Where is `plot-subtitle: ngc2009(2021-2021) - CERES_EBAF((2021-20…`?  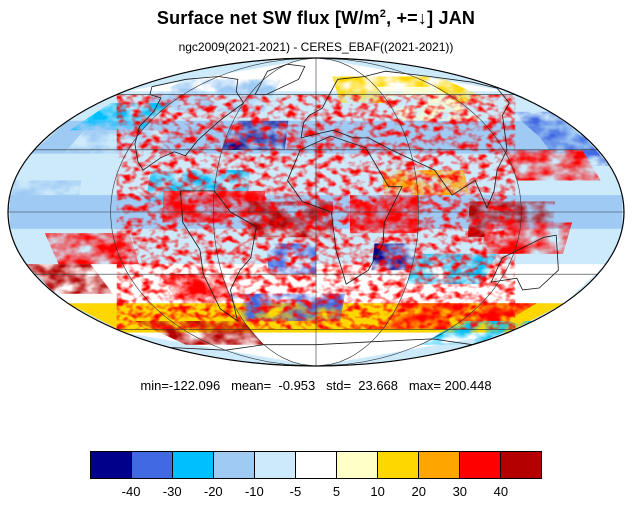
plot-subtitle: ngc2009(2021-2021) - CERES_EBAF((2021-20… is located at coordinates (316, 47).